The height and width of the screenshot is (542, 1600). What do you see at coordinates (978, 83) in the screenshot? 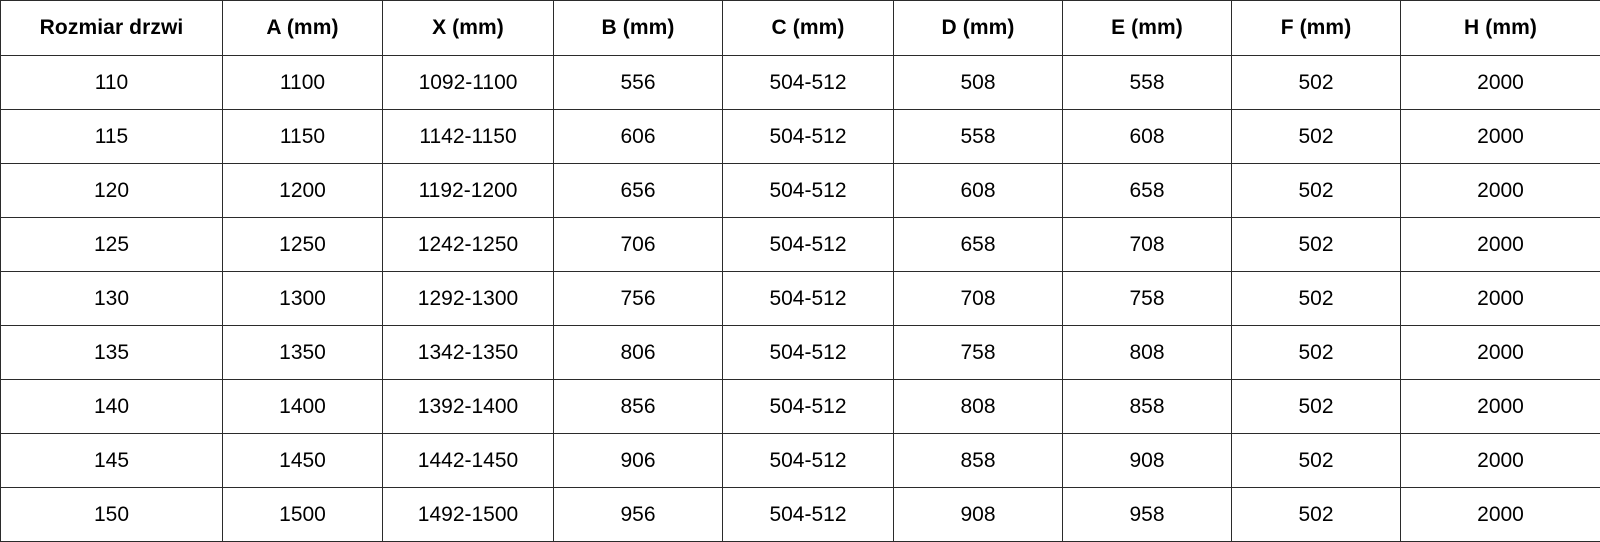
I see `cell-d: 508` at bounding box center [978, 83].